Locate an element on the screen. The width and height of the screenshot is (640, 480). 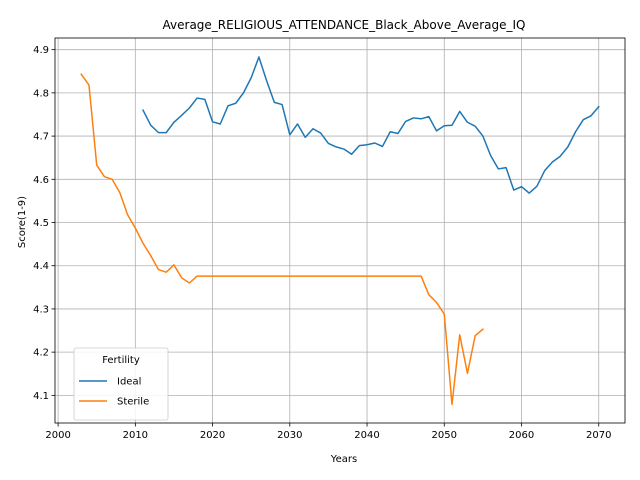
x-tick-label: 2030 is located at coordinates (289, 435).